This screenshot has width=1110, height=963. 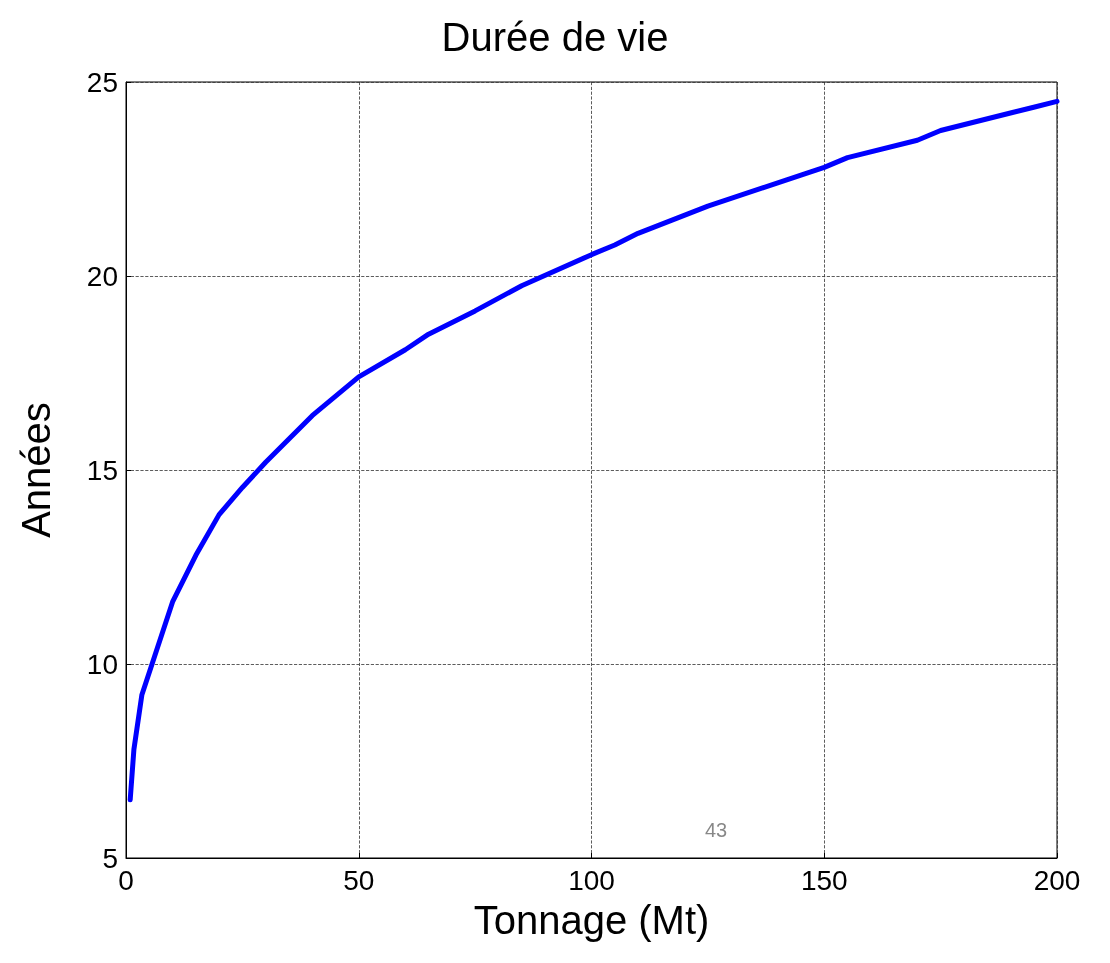 What do you see at coordinates (591, 880) in the screenshot?
I see `x-tick-label: 100` at bounding box center [591, 880].